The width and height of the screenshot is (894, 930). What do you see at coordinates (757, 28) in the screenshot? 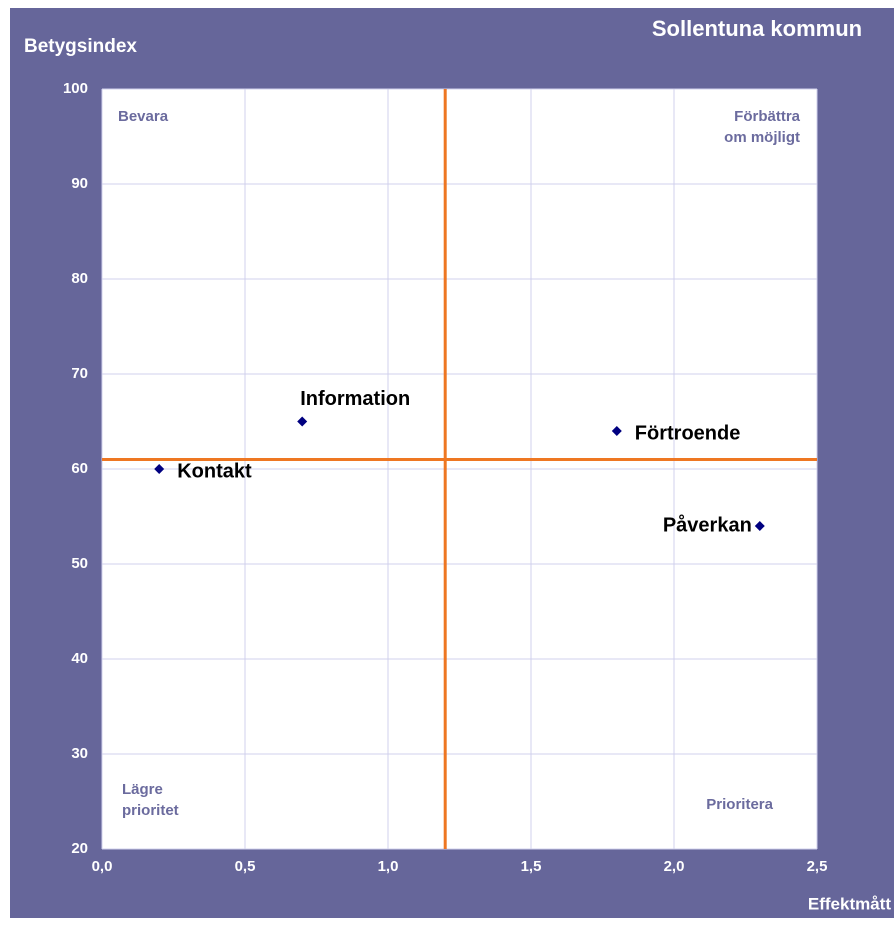
I see `chart-title: Sollentuna kommun` at bounding box center [757, 28].